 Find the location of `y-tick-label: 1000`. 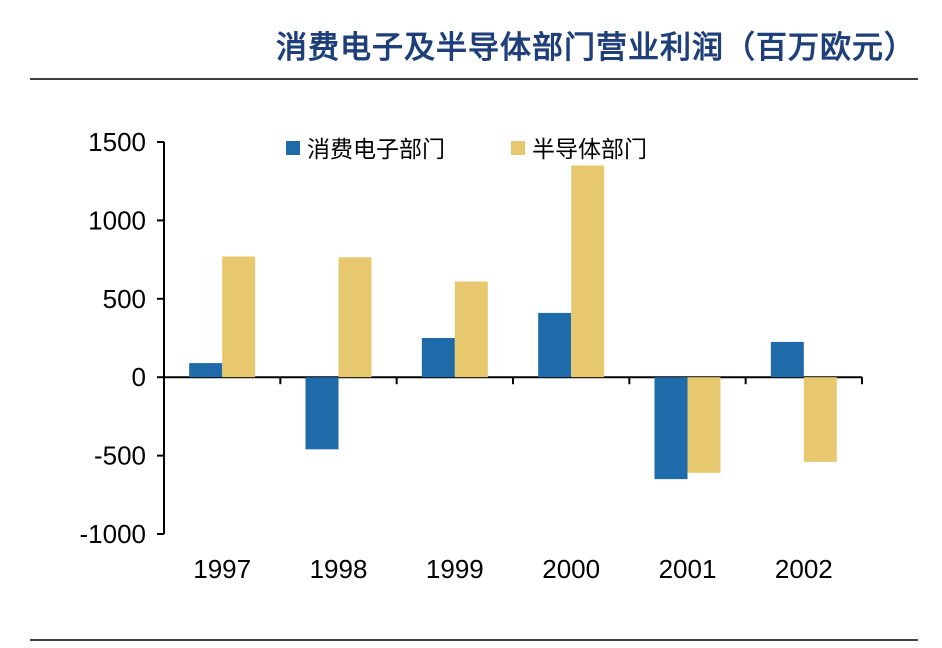

y-tick-label: 1000 is located at coordinates (117, 220).